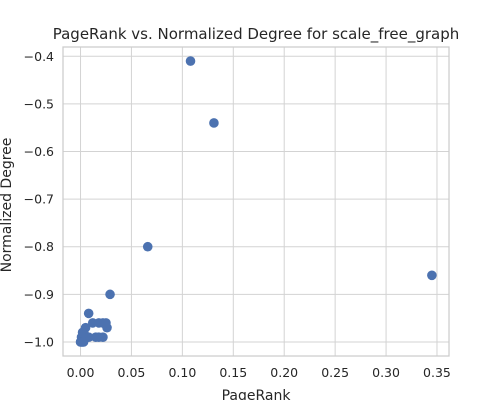 The height and width of the screenshot is (400, 500). Describe the element at coordinates (335, 372) in the screenshot. I see `x-tick-label: 0.25` at that location.